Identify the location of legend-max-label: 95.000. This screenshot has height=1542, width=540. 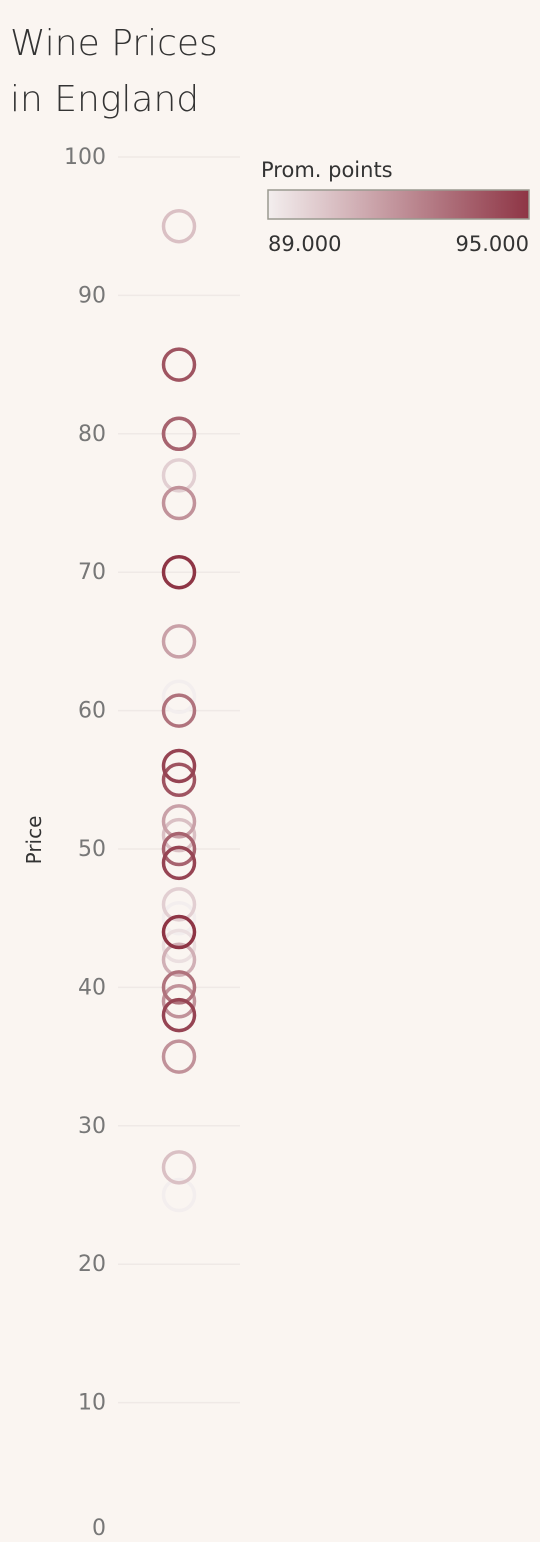
(492, 244).